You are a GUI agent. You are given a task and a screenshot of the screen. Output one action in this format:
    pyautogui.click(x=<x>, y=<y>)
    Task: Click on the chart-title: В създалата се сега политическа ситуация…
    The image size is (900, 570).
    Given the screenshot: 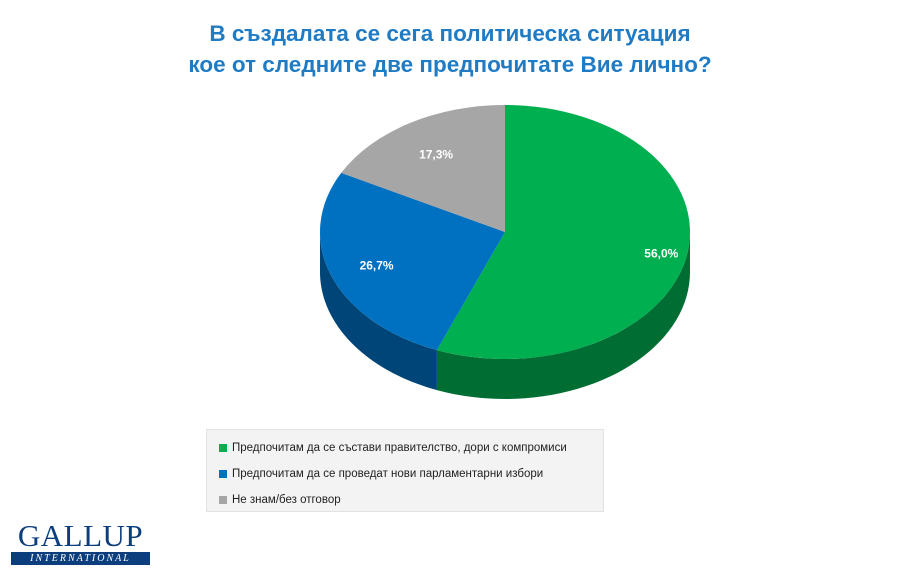 What is the action you would take?
    pyautogui.click(x=450, y=49)
    